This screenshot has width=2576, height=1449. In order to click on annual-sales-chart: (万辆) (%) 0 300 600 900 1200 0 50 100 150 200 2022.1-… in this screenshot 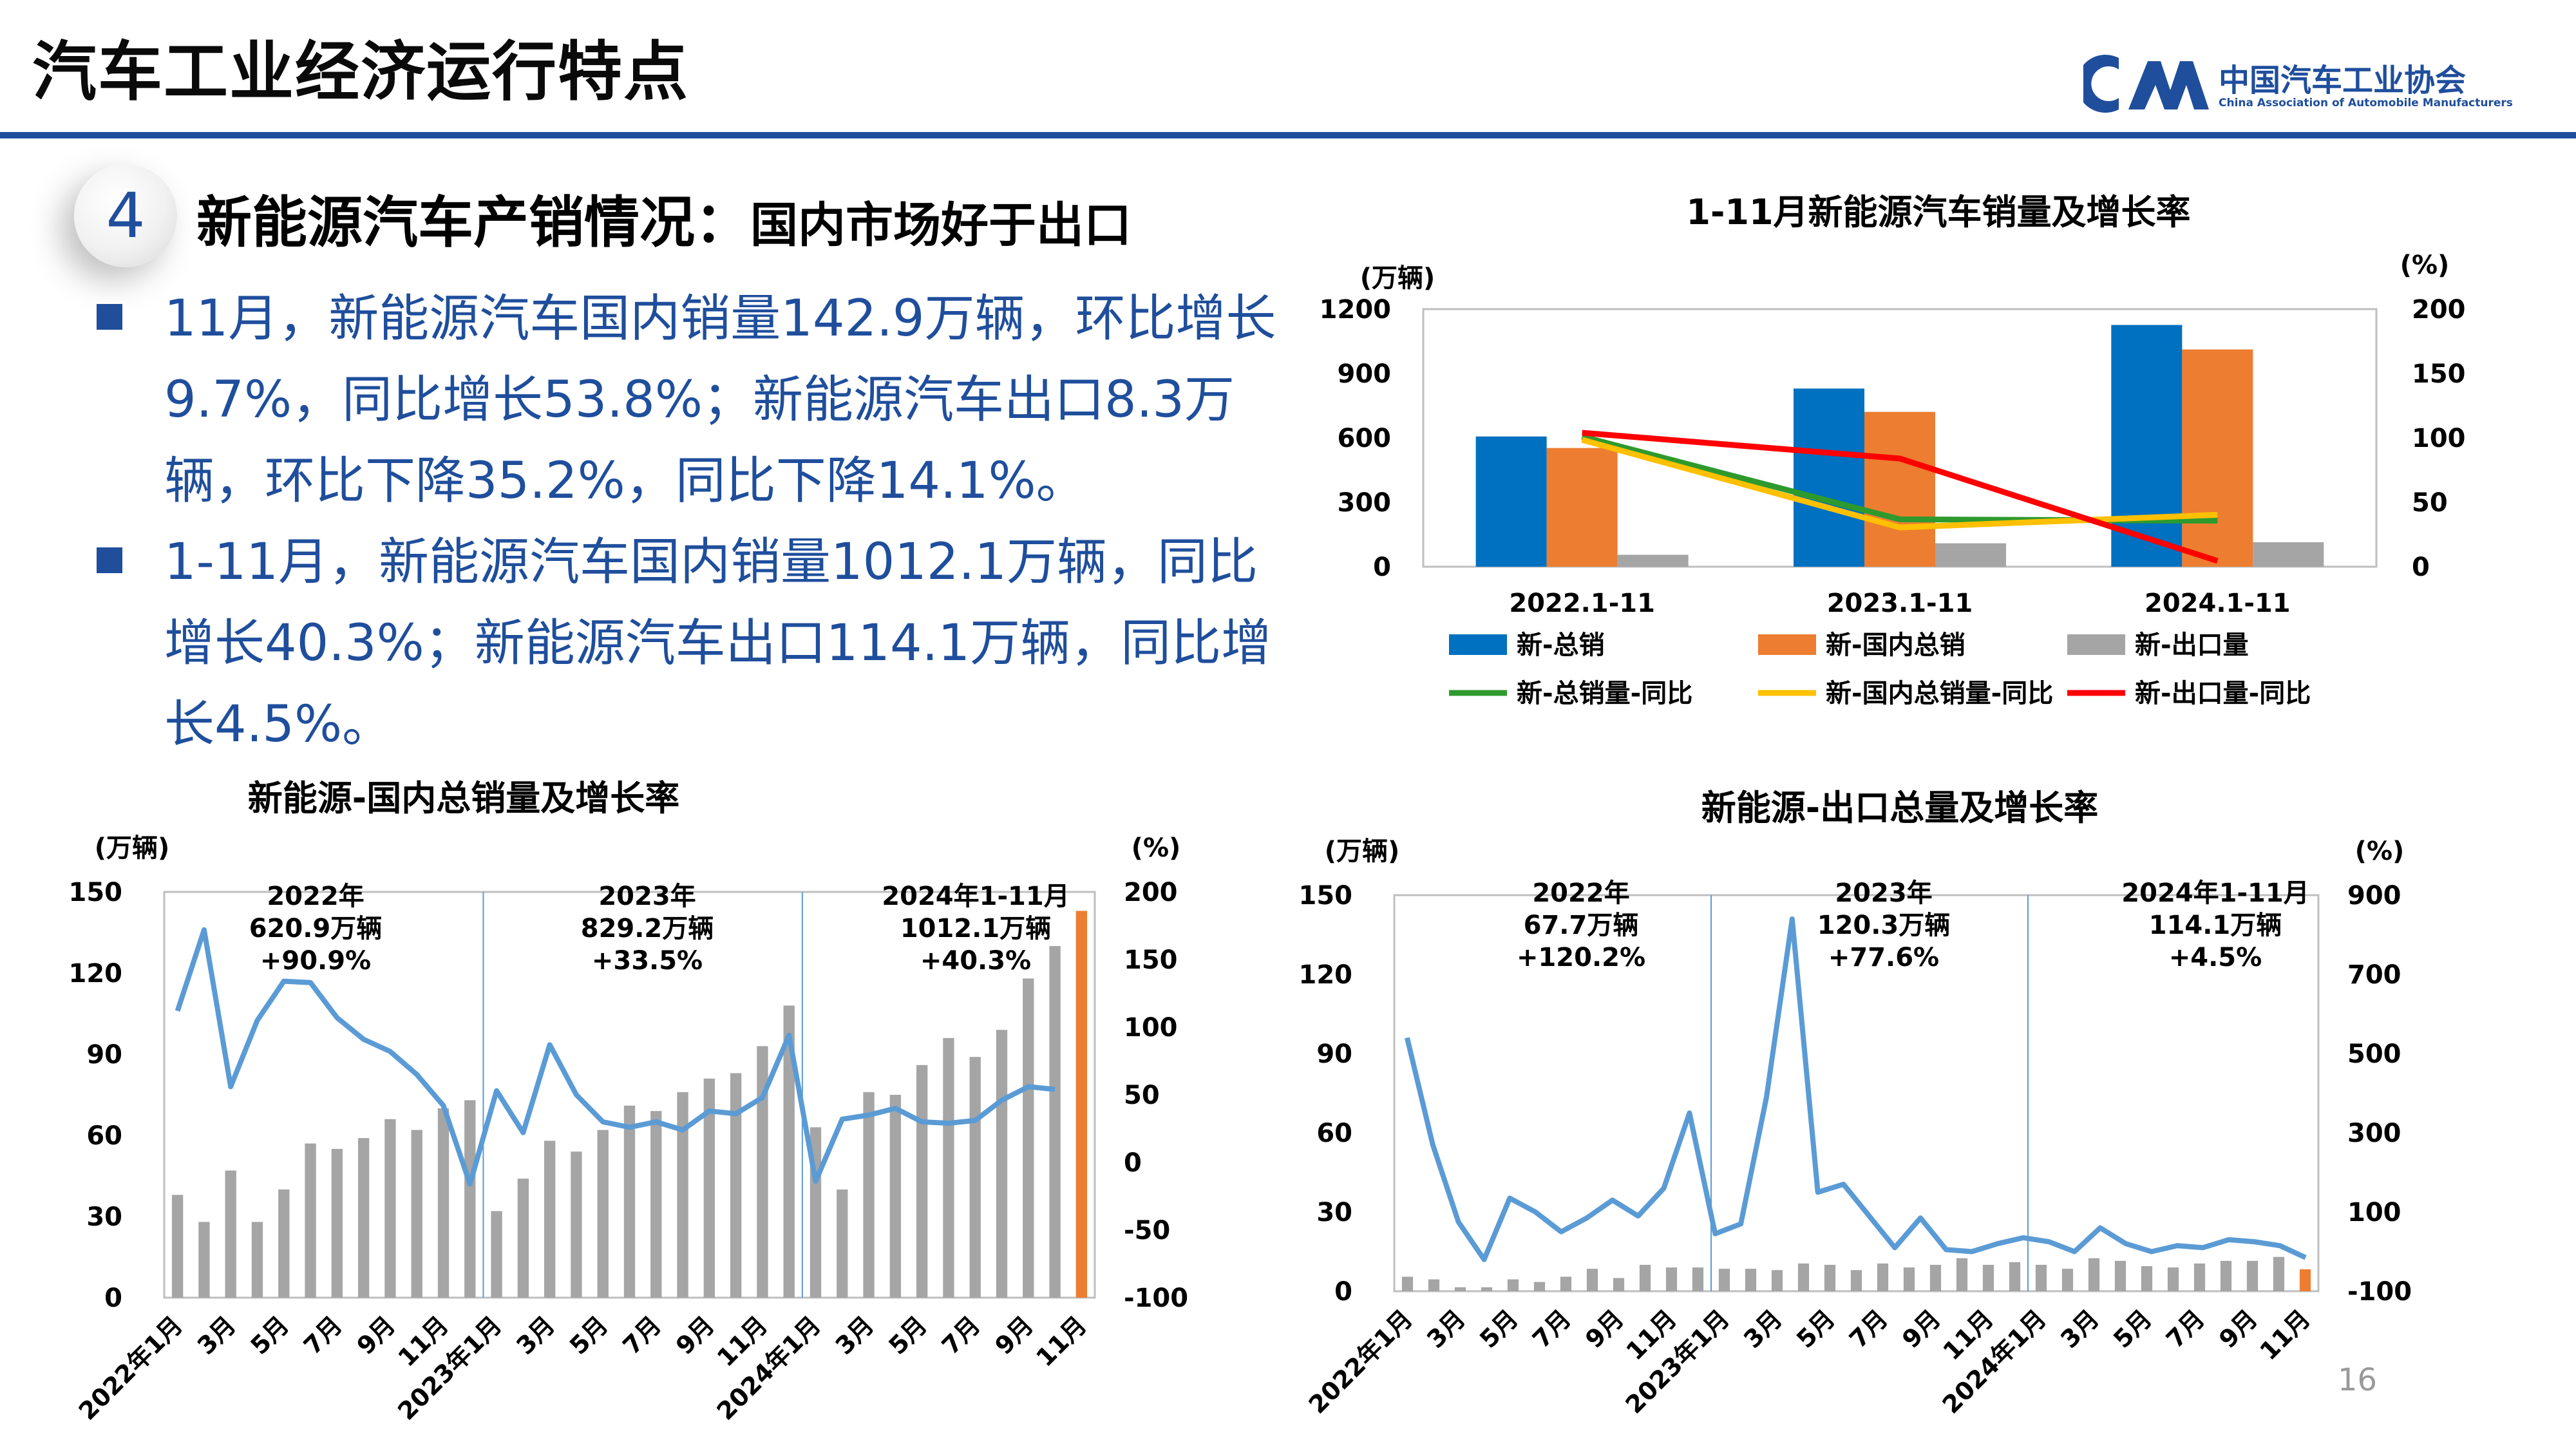, I will do `click(1893, 480)`.